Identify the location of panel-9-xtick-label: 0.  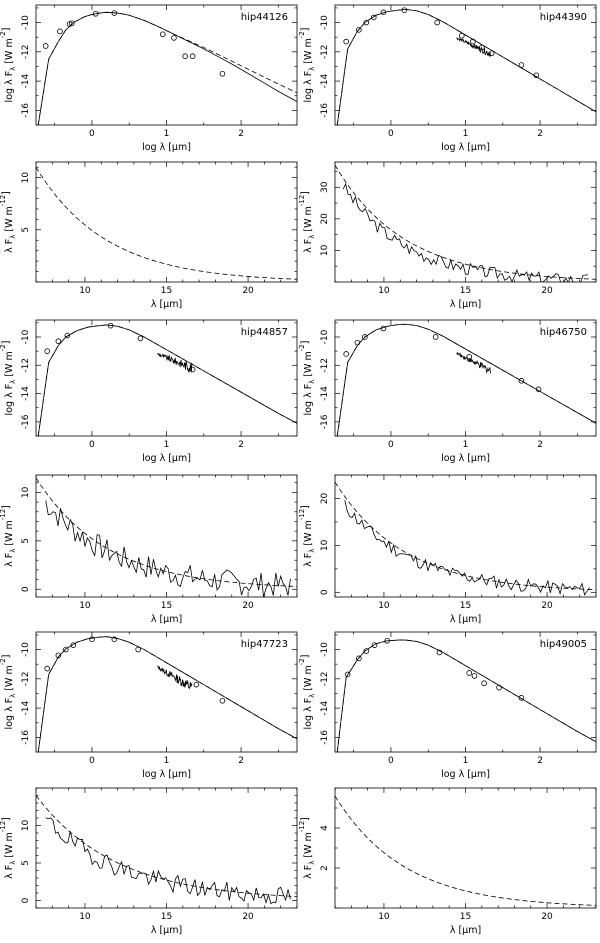
(92, 761).